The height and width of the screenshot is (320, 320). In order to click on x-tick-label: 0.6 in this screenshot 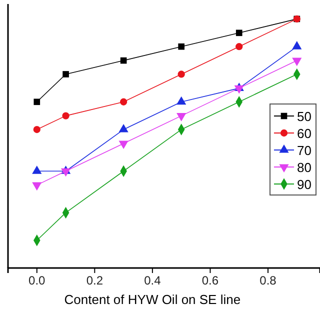, I will do `click(210, 281)`.